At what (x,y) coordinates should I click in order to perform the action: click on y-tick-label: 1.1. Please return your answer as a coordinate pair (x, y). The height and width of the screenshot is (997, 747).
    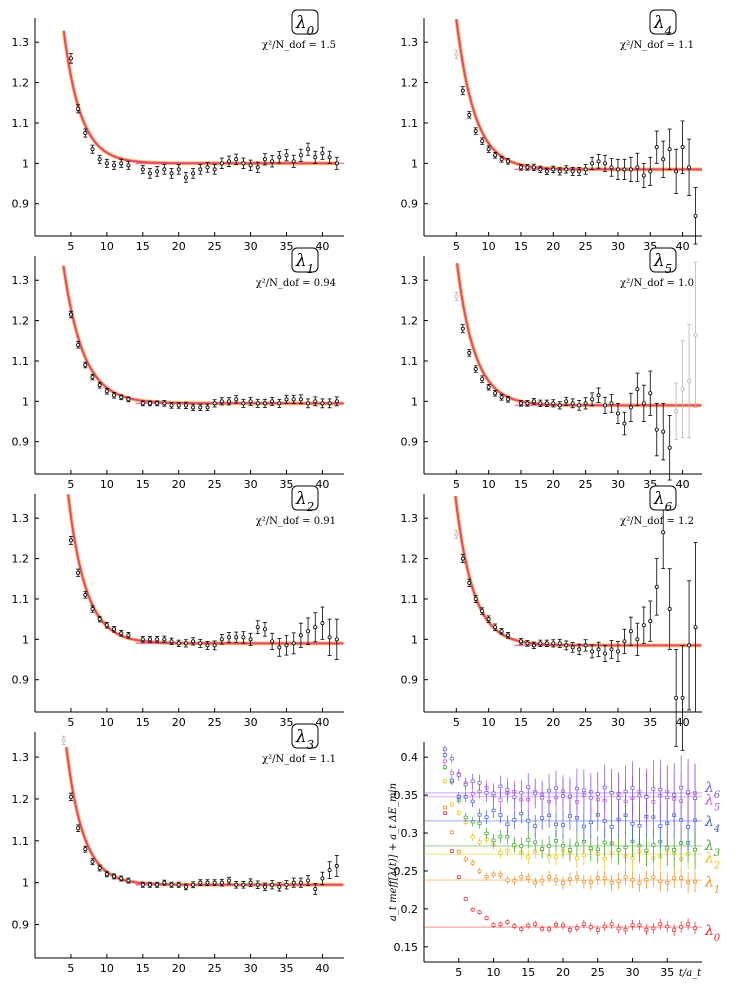
    Looking at the image, I should click on (410, 361).